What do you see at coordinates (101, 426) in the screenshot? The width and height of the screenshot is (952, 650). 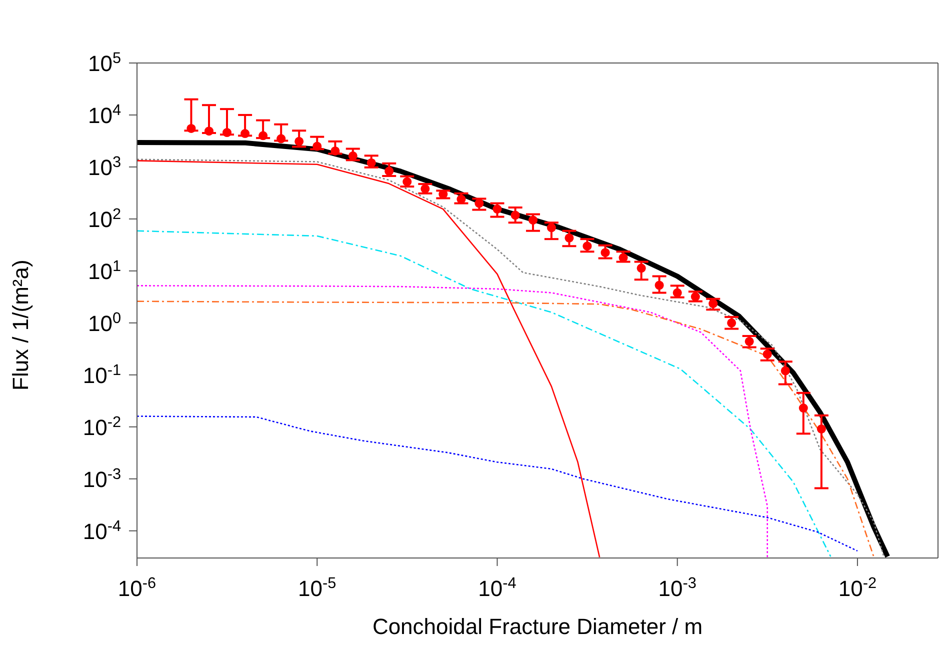 I see `y-tick-label: 10$^{-2}$` at bounding box center [101, 426].